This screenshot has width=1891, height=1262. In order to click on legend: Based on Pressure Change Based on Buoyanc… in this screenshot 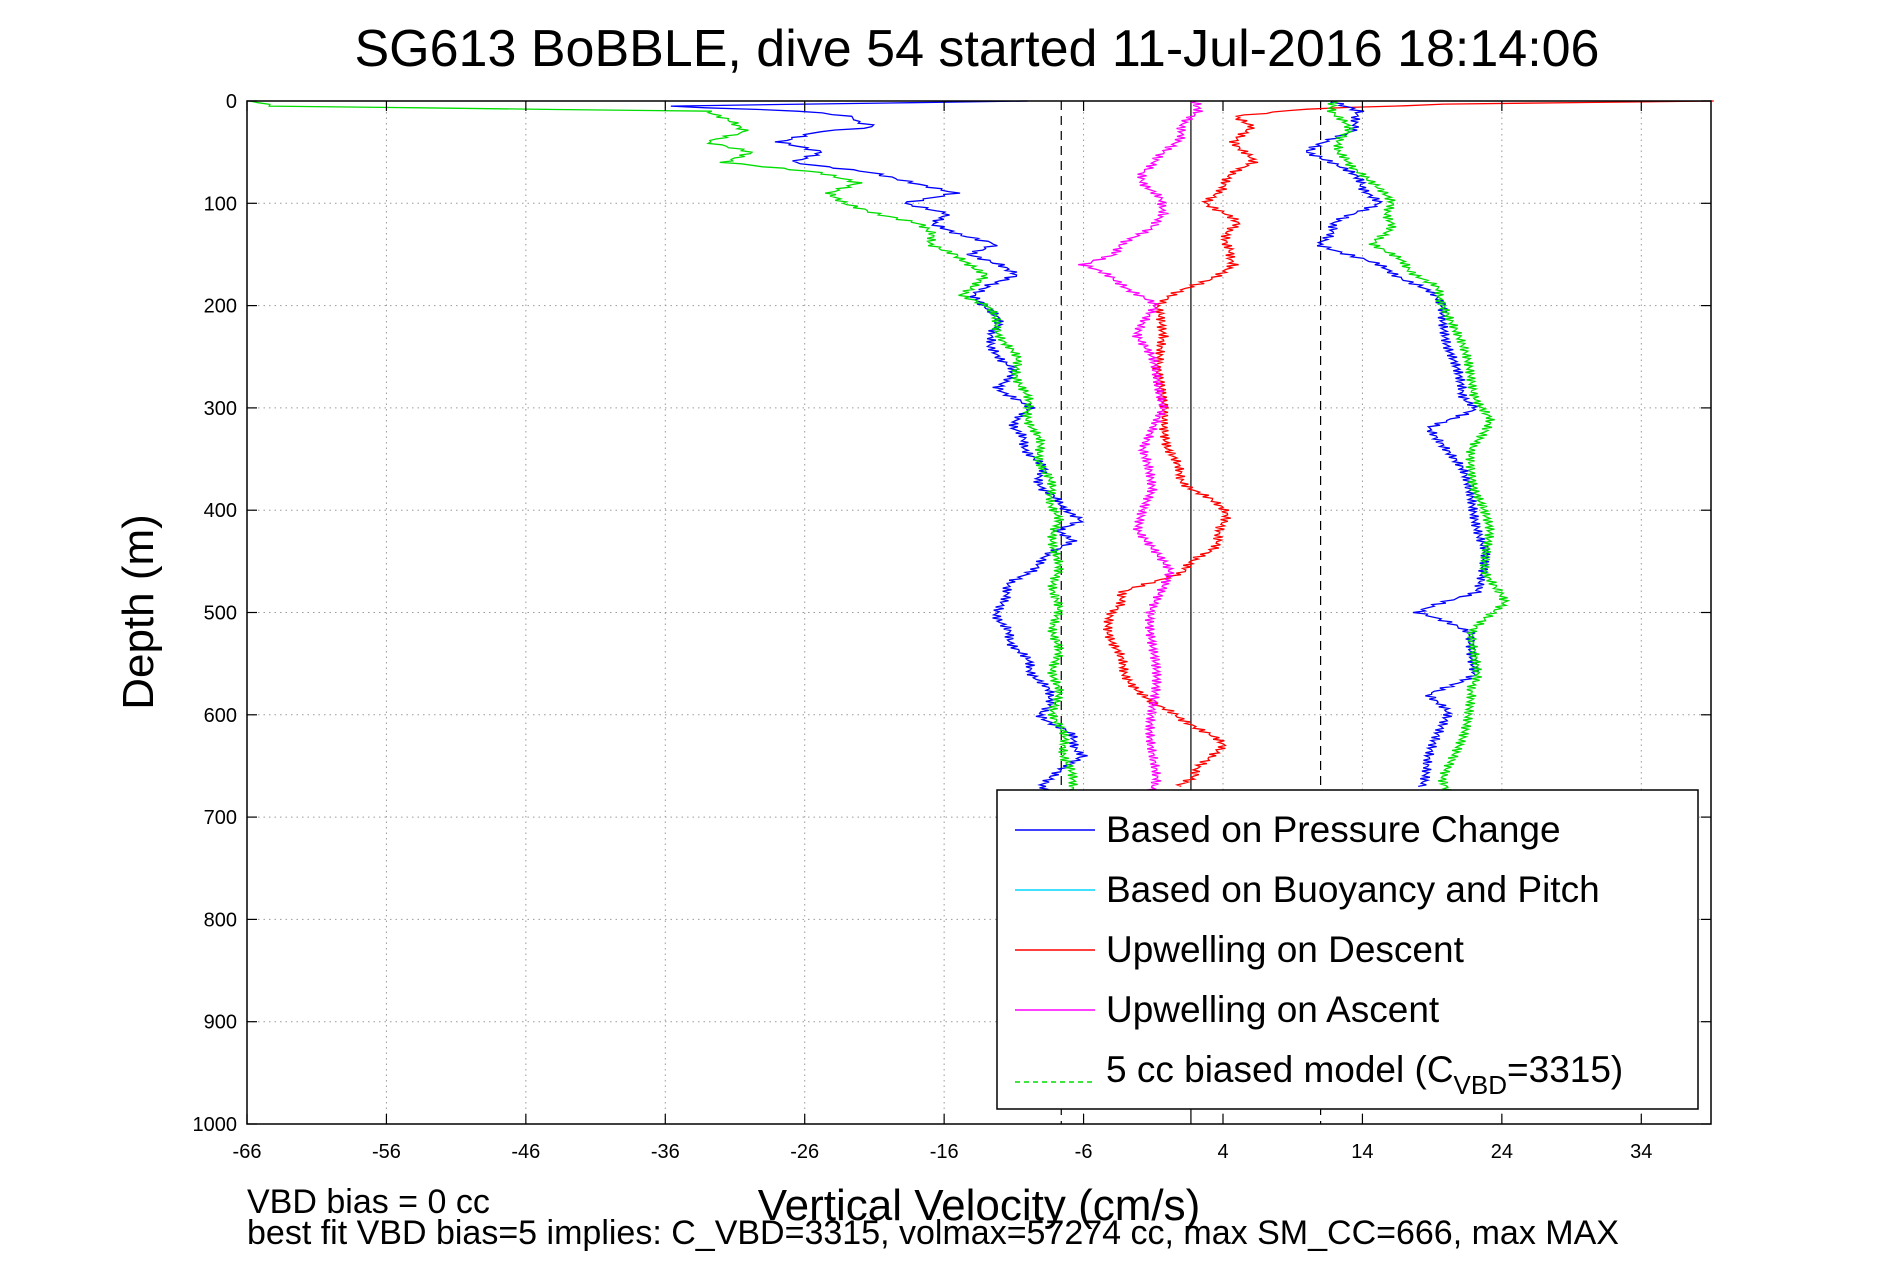, I will do `click(1347, 949)`.